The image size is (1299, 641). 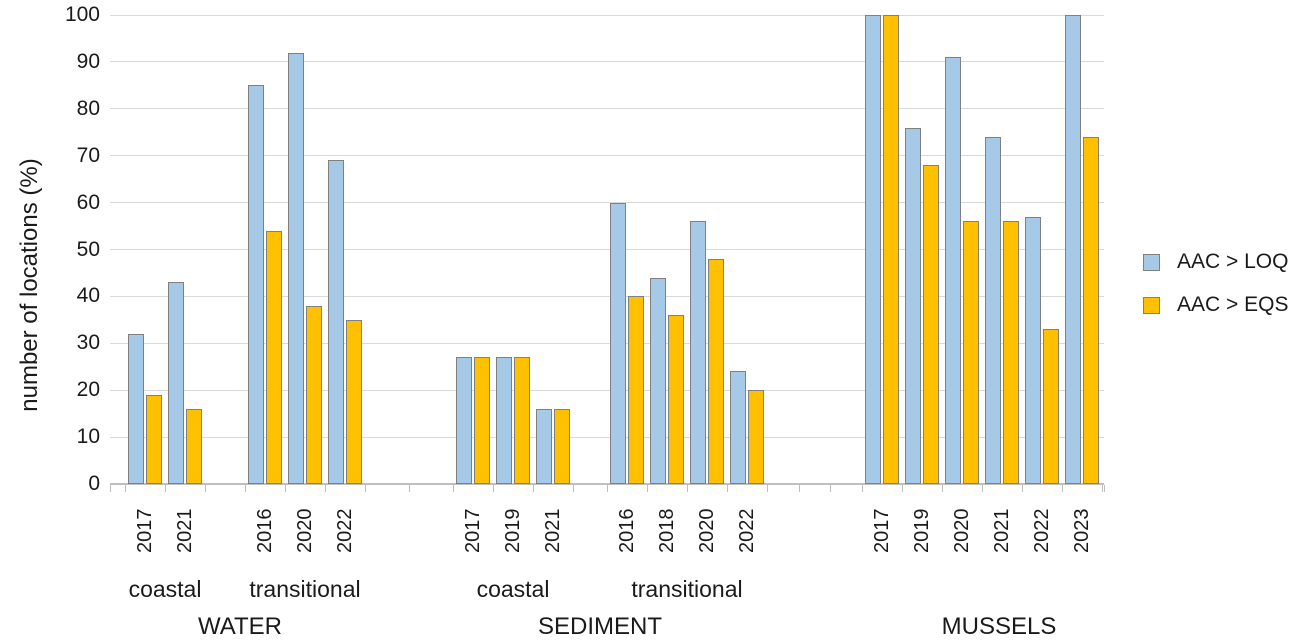 What do you see at coordinates (176, 383) in the screenshot?
I see `bar-water-coastal-2021-aac-loq` at bounding box center [176, 383].